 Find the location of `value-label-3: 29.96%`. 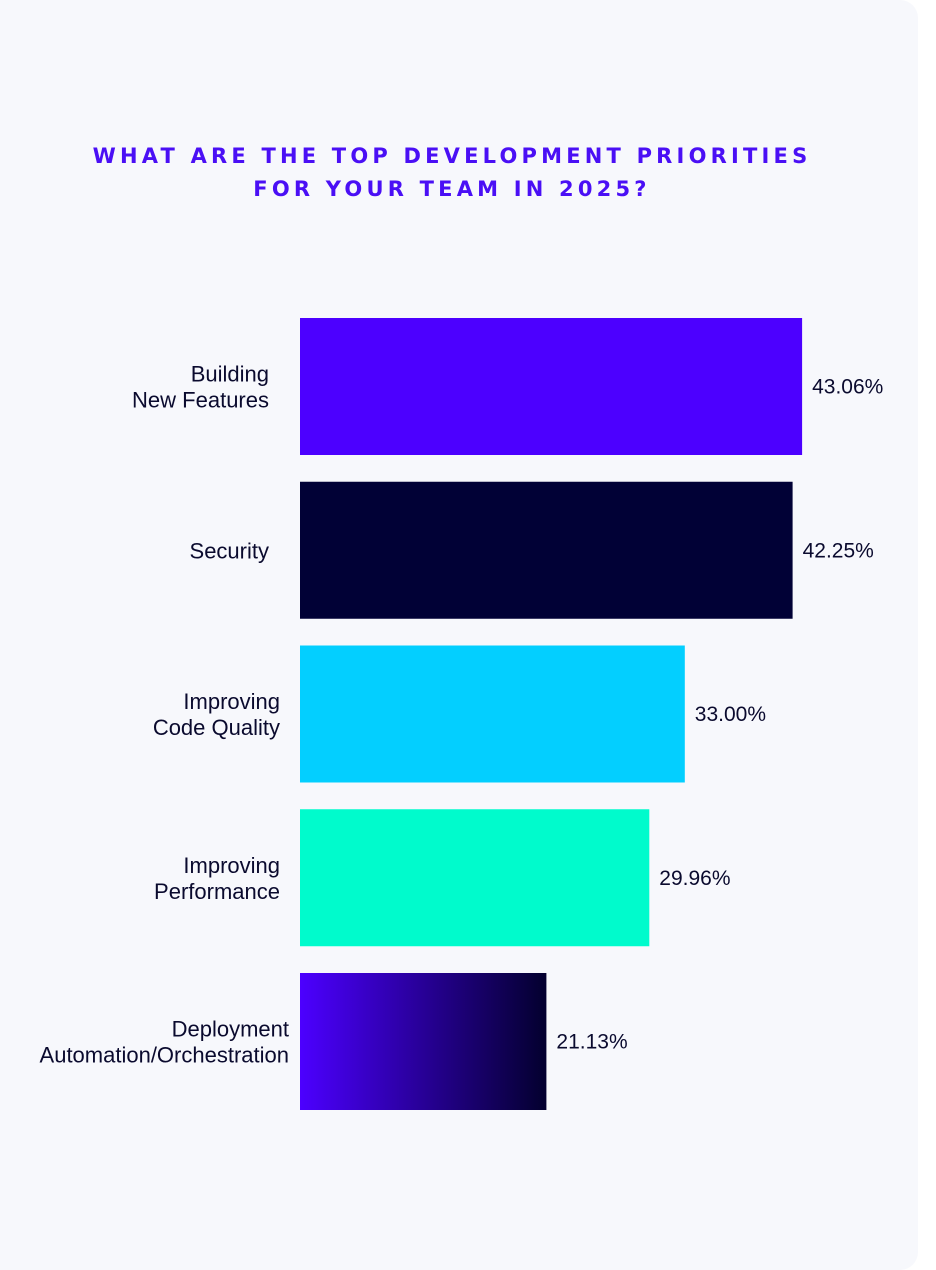

value-label-3: 29.96% is located at coordinates (694, 878).